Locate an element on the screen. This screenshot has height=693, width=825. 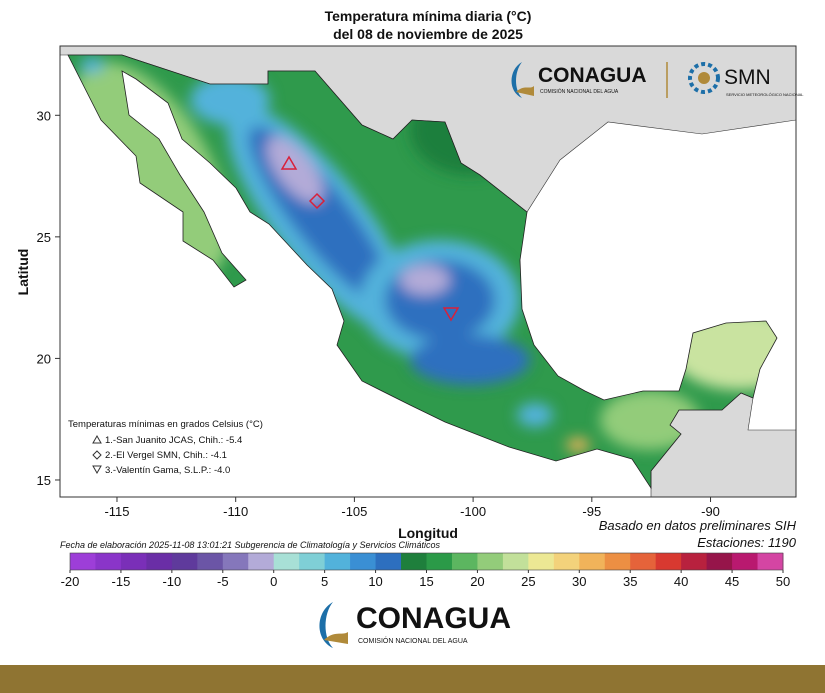
x-tick-label: -90 is located at coordinates (710, 511).